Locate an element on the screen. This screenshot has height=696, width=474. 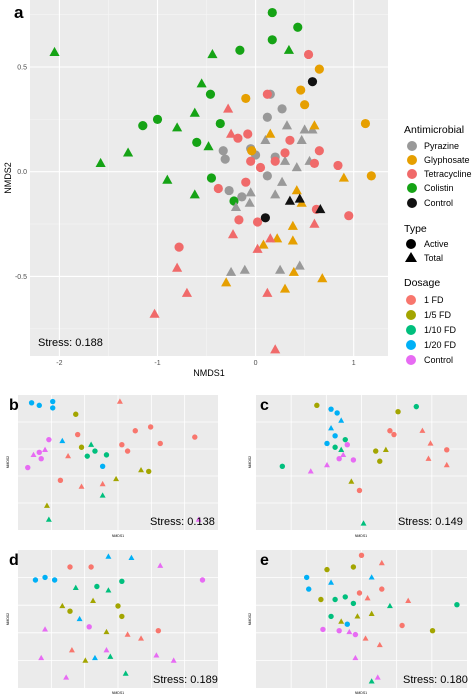
panel-c-grid is located at coordinates (361, 462).